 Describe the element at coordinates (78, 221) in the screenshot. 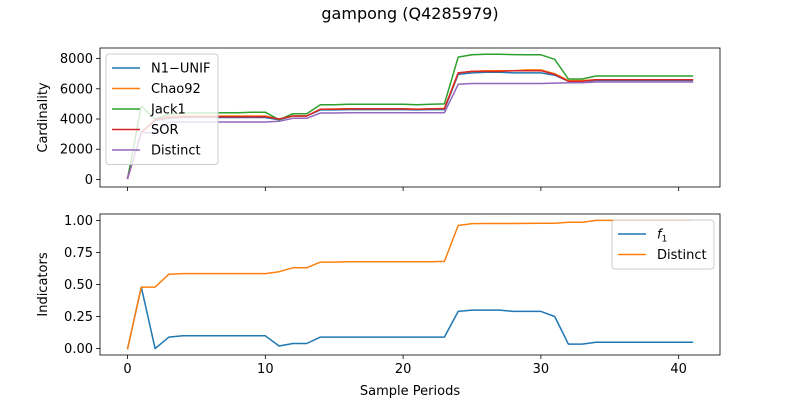

I see `y-tick-label: 1.00` at that location.